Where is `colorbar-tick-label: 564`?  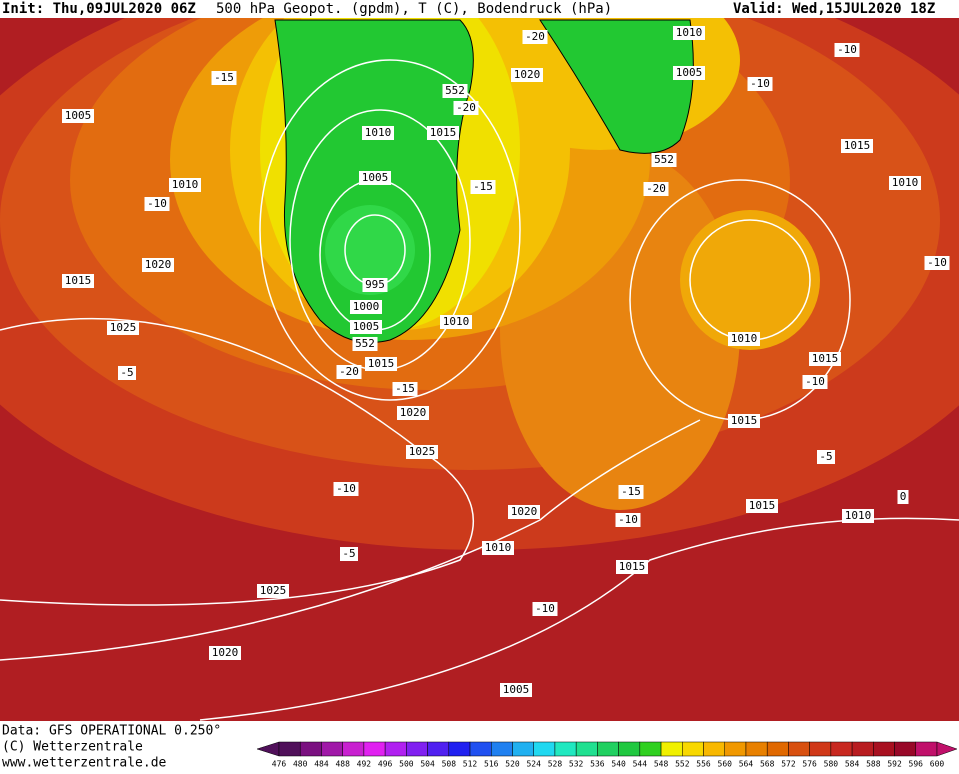 colorbar-tick-label: 564 is located at coordinates (746, 764).